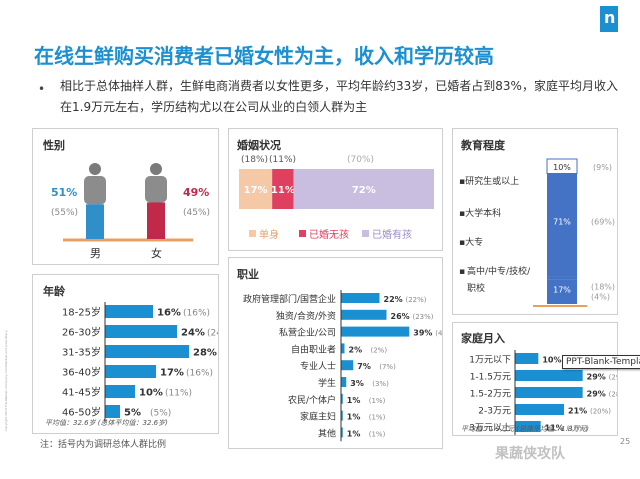 The image size is (640, 479). Describe the element at coordinates (490, 378) in the screenshot. I see `income-category-label: 1-1.5万元` at that location.